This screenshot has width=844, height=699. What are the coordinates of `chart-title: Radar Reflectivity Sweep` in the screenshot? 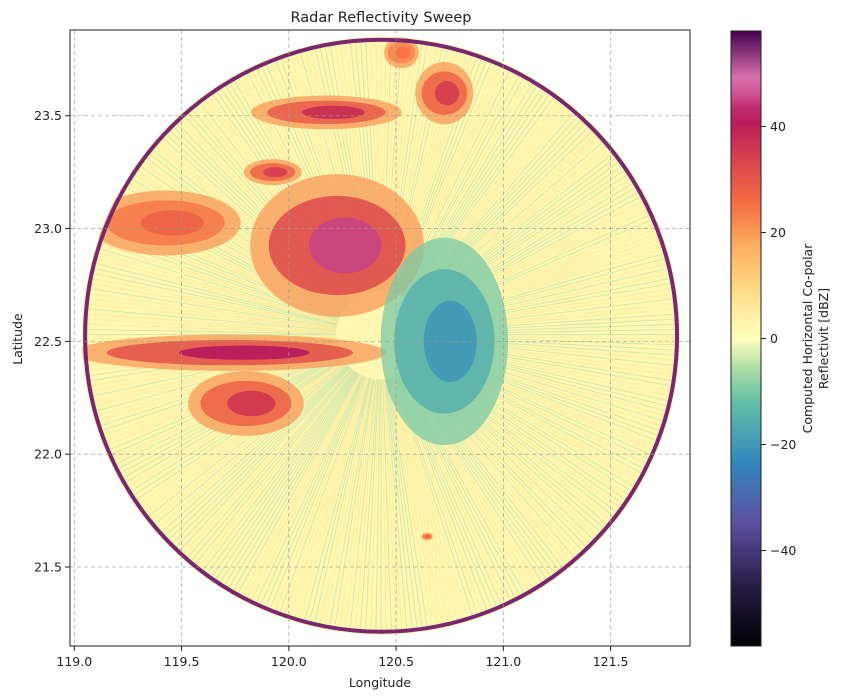 It's located at (381, 18).